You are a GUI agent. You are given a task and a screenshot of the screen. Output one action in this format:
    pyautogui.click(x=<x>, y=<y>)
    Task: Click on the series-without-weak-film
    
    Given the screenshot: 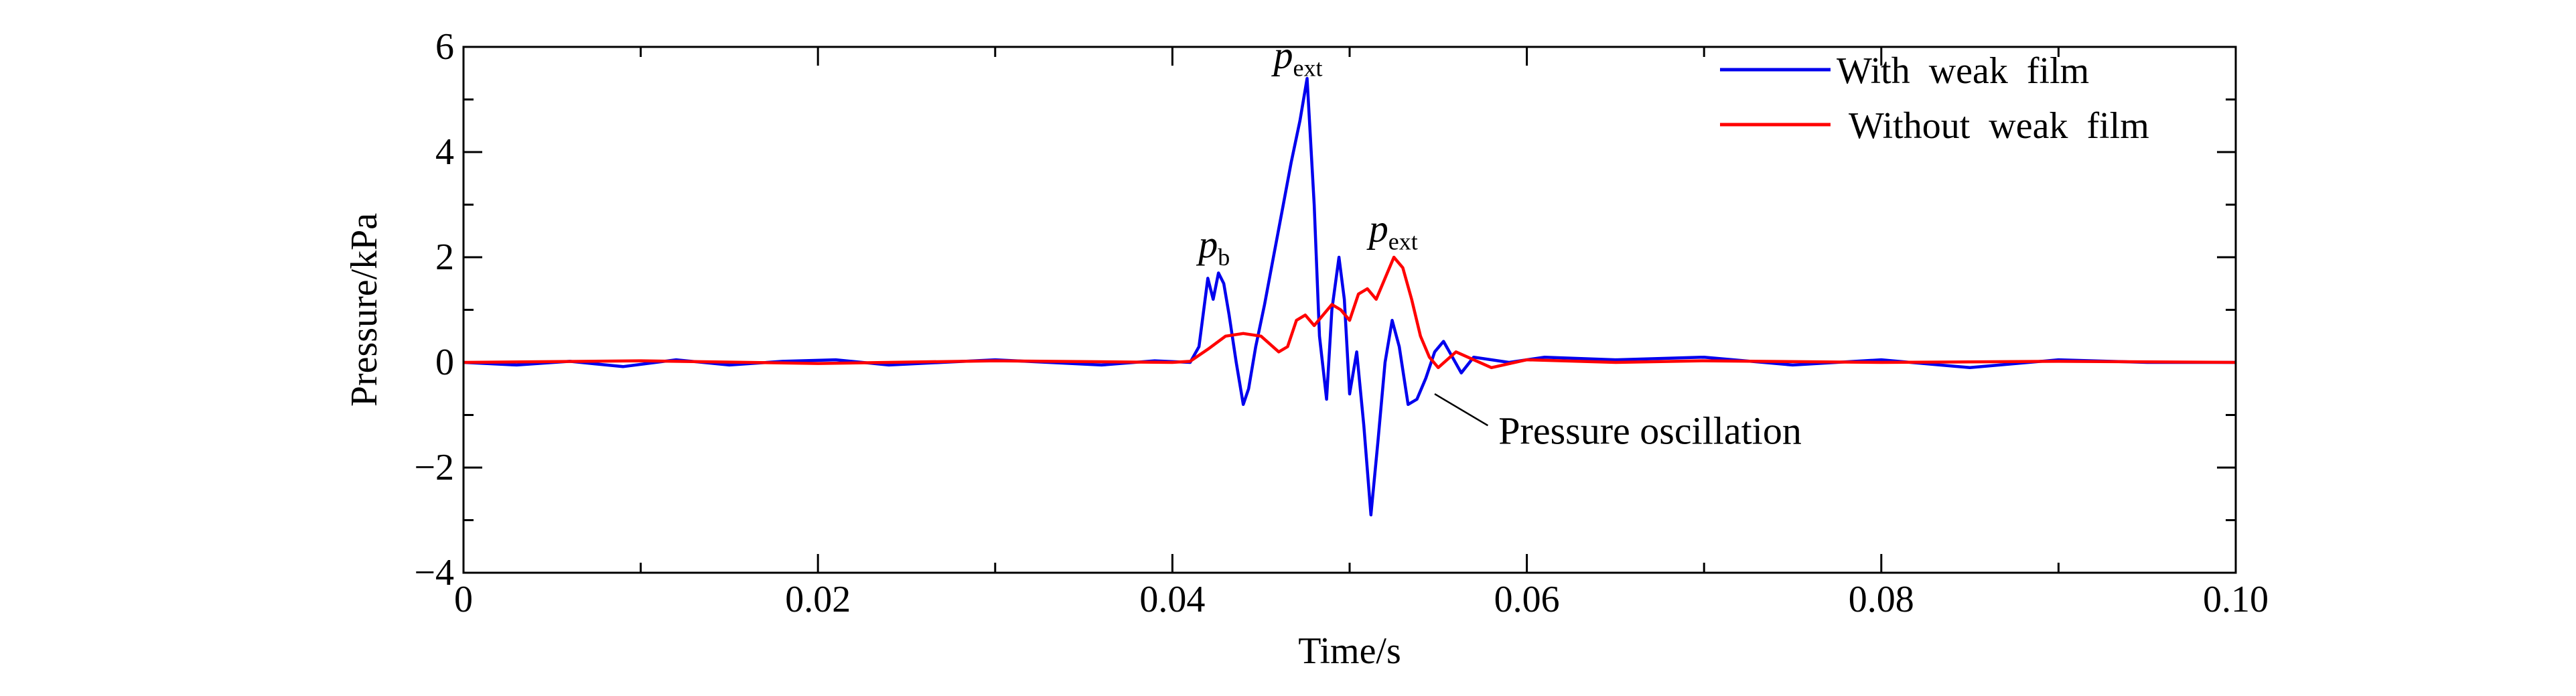 What is the action you would take?
    pyautogui.click(x=1349, y=312)
    